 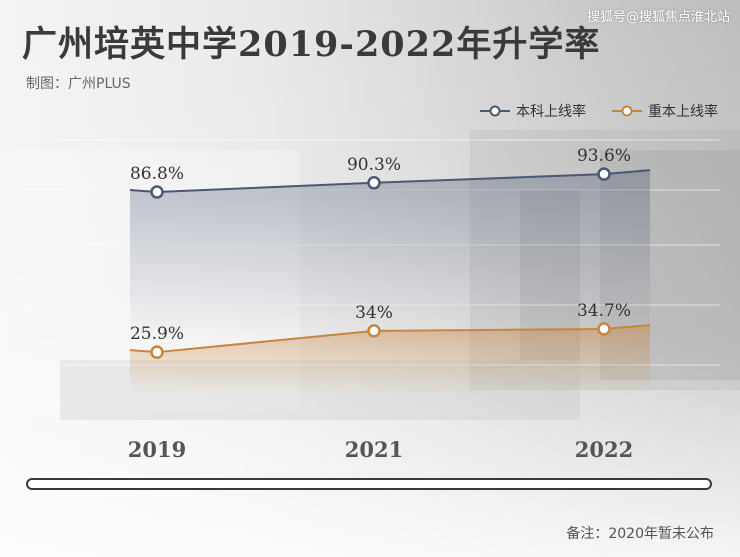 I want to click on legend-item-series-2: 重本上线率, so click(x=665, y=111).